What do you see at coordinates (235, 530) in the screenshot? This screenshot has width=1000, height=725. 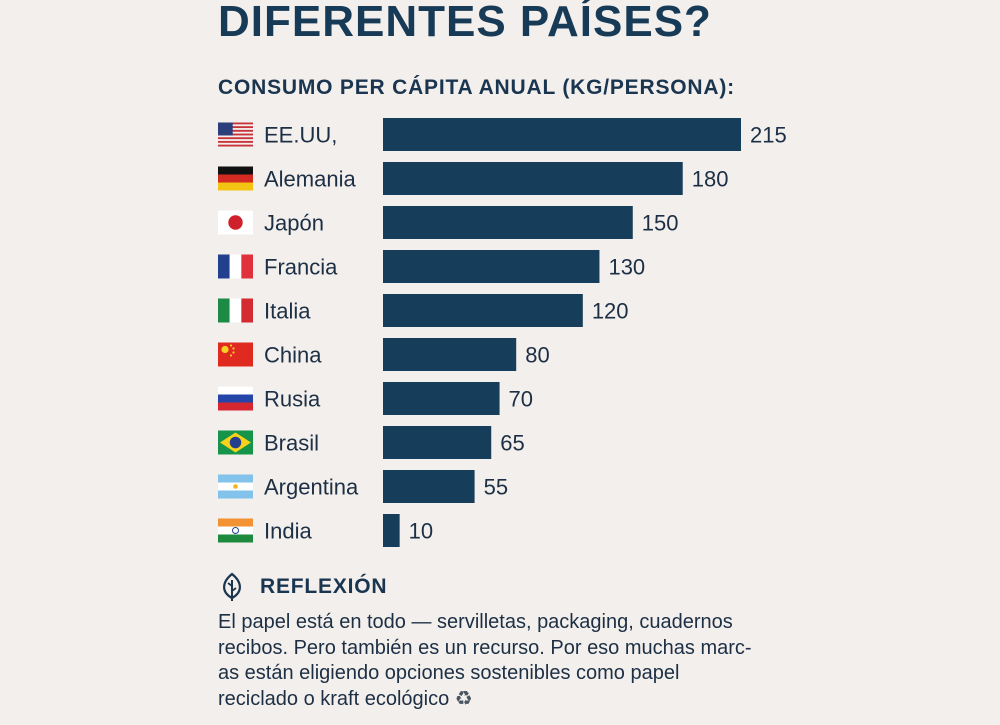 I see `india-flag-icon` at bounding box center [235, 530].